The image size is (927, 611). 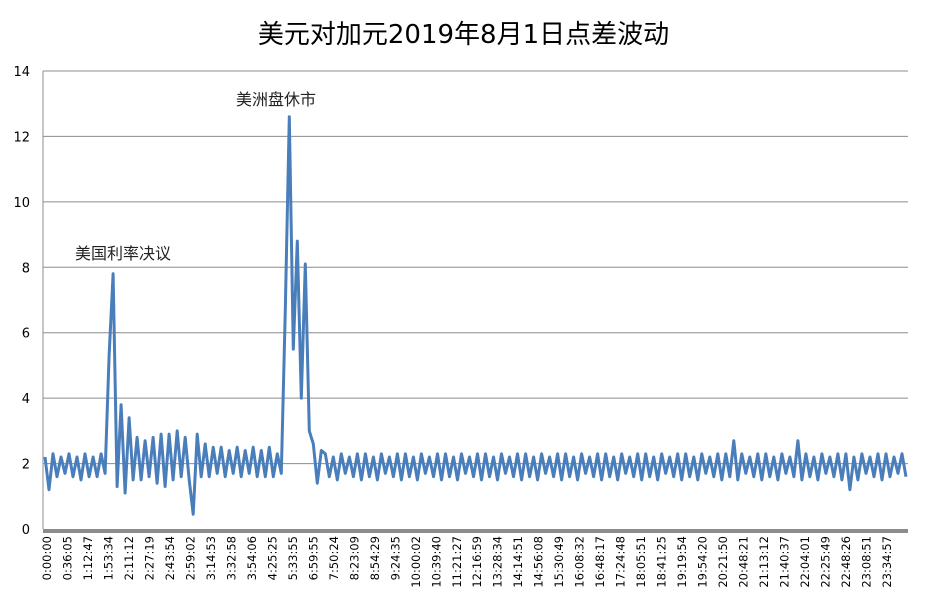 What do you see at coordinates (785, 562) in the screenshot?
I see `x-tick-label: 21:40:37` at bounding box center [785, 562].